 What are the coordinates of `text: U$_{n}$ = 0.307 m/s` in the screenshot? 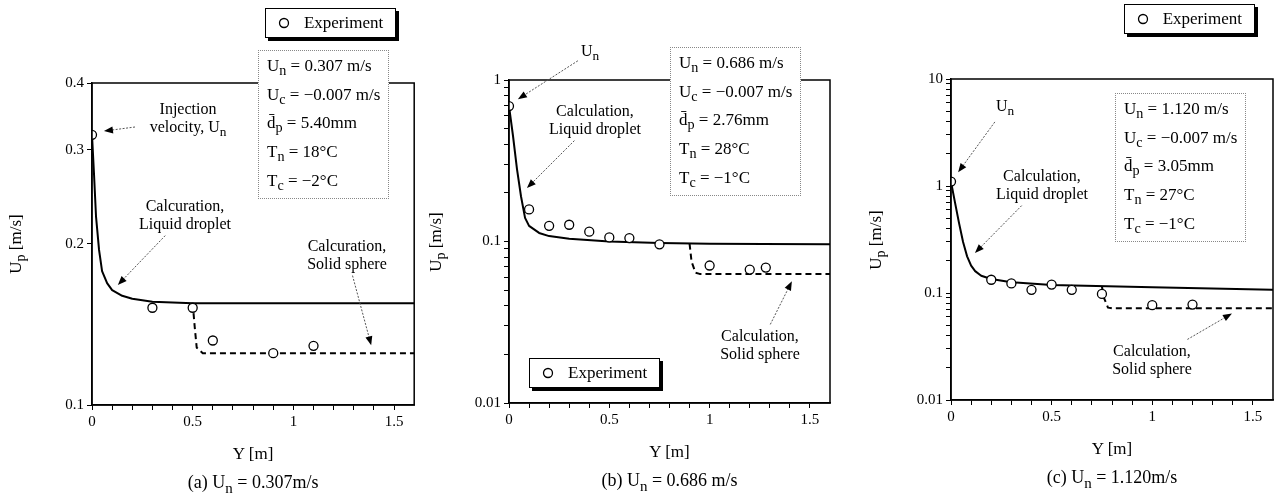 It's located at (320, 68).